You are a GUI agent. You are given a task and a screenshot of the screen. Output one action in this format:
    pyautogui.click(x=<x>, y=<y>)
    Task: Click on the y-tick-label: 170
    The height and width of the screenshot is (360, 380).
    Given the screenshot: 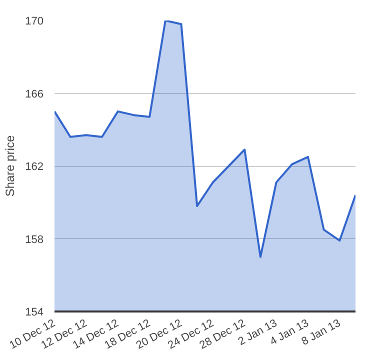 What is the action you would take?
    pyautogui.click(x=34, y=22)
    